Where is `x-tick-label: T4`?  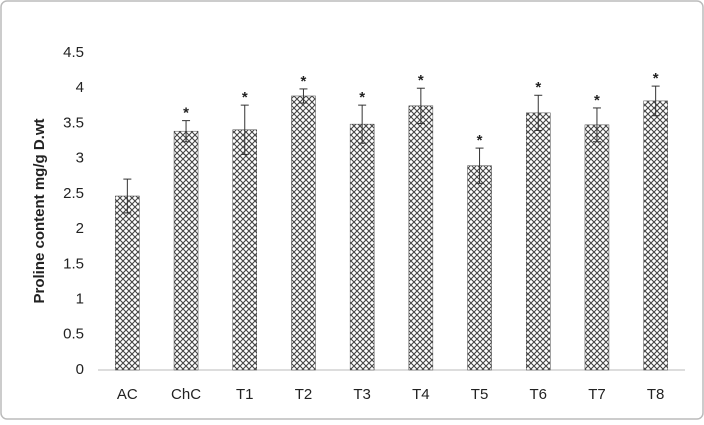
x-tick-label: T4 is located at coordinates (421, 394).